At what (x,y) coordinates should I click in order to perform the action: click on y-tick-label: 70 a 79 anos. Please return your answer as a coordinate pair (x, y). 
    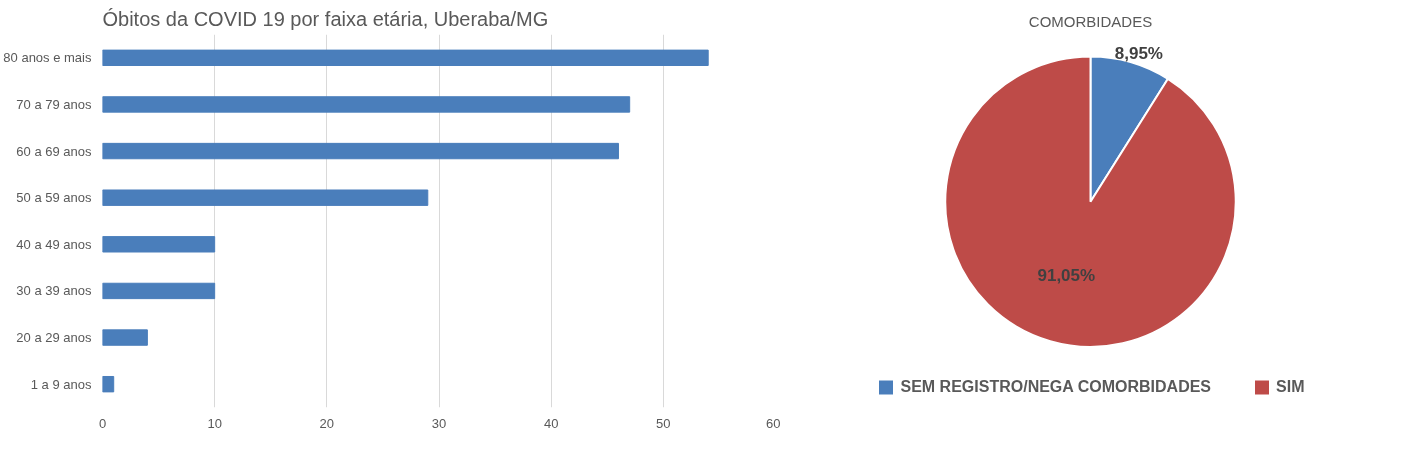
    Looking at the image, I should click on (54, 104).